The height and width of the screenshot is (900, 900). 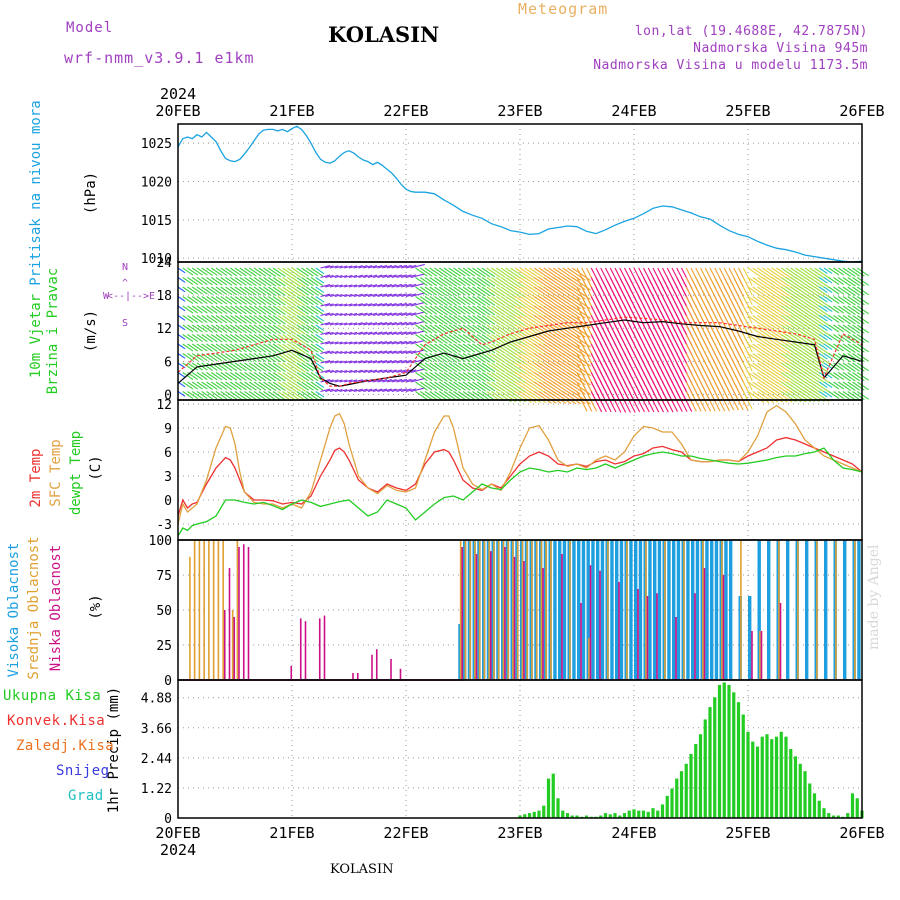 What do you see at coordinates (156, 221) in the screenshot?
I see `pressure-ytick-label: 1015` at bounding box center [156, 221].